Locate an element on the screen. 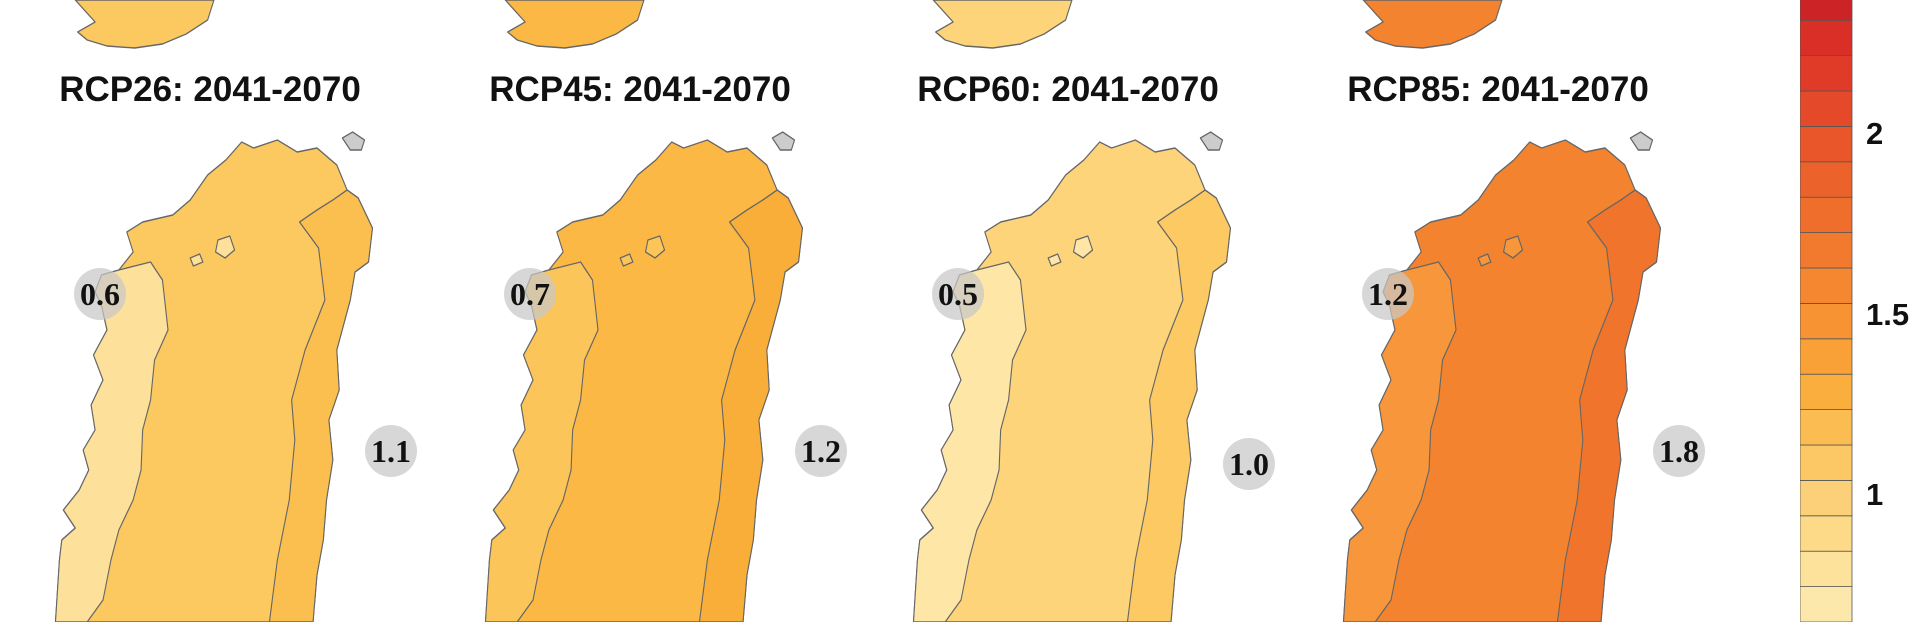 Image resolution: width=1926 pixels, height=627 pixels. legend-tick-1: 1 is located at coordinates (1875, 494).